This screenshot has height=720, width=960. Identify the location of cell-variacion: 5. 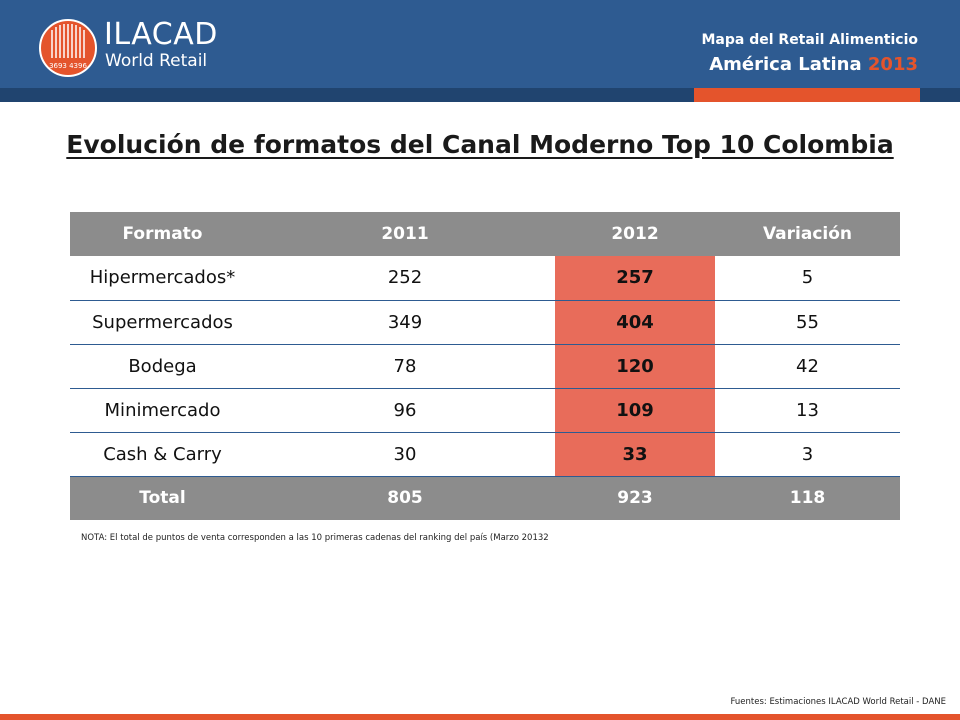
(807, 278).